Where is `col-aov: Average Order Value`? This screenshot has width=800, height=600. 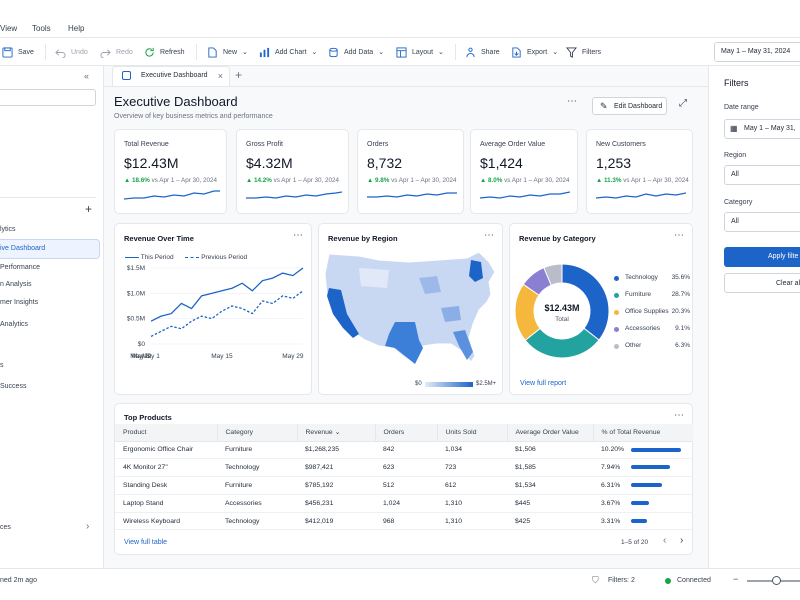 col-aov: Average Order Value is located at coordinates (550, 433).